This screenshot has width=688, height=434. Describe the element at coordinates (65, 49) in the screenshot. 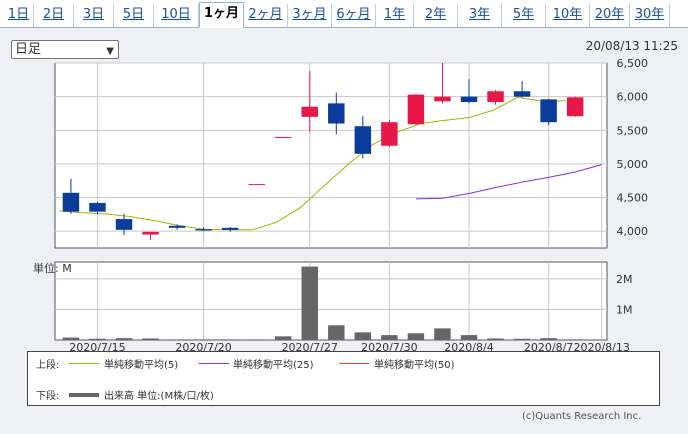

I see `candle-period-select: 日足 ▼` at that location.